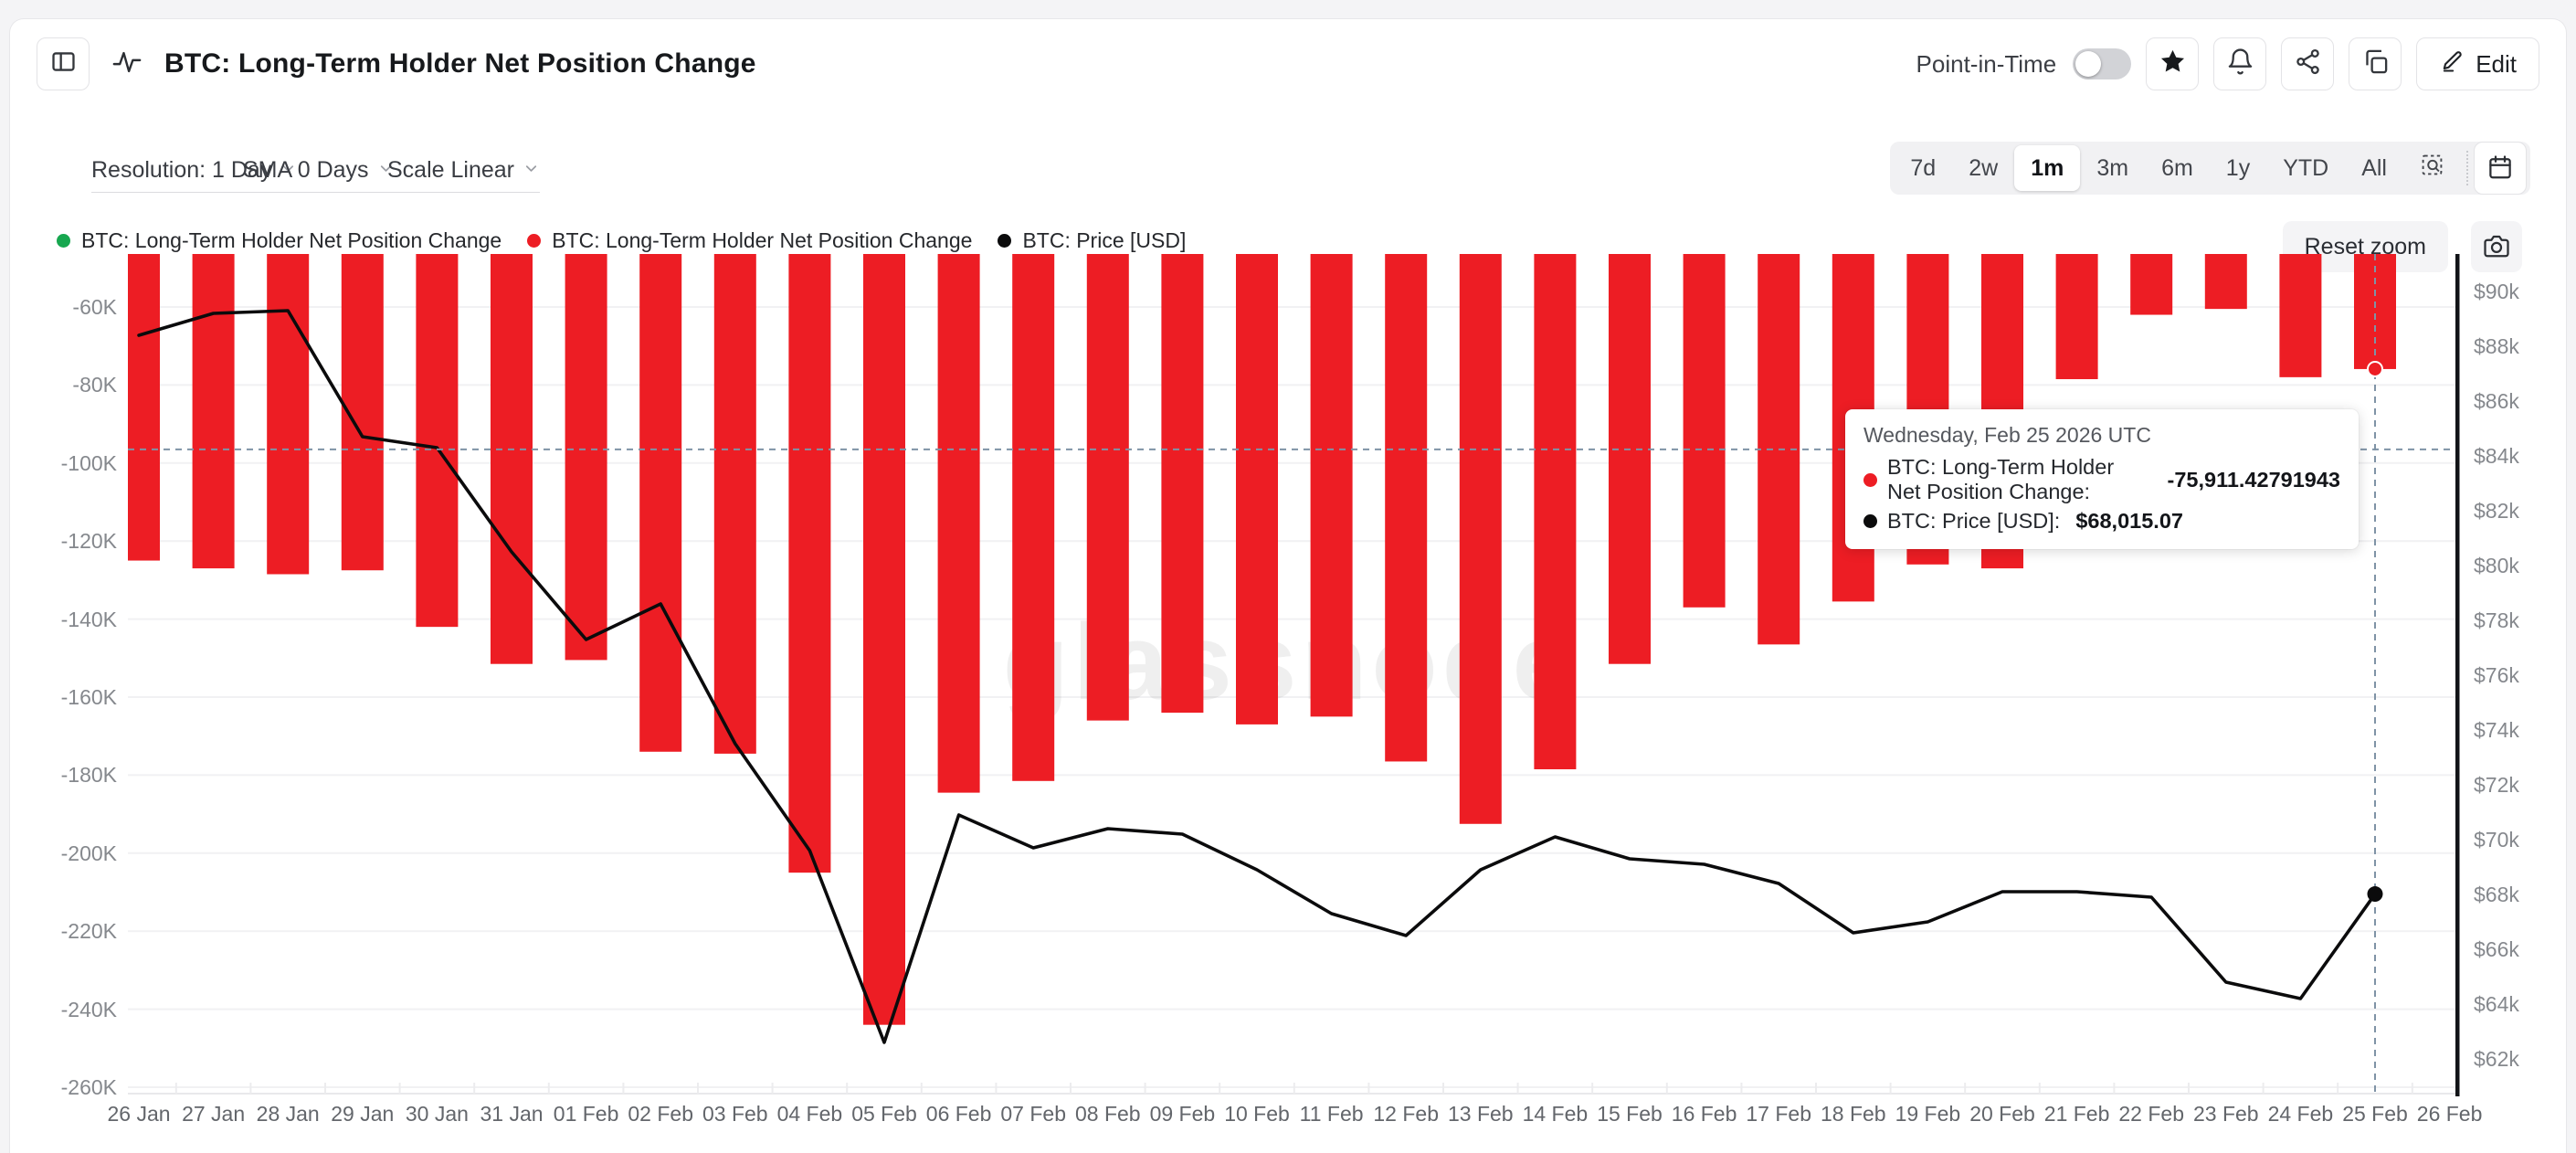  I want to click on x-tick-label: 21 Feb, so click(2076, 1114).